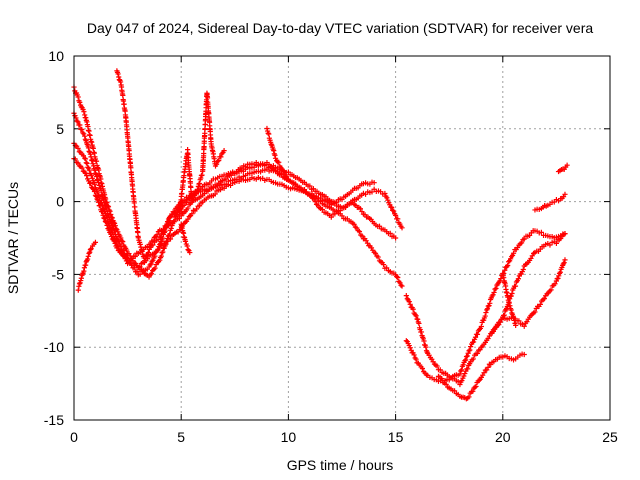 The image size is (640, 480). Describe the element at coordinates (60, 129) in the screenshot. I see `y-tick-label: 5` at that location.